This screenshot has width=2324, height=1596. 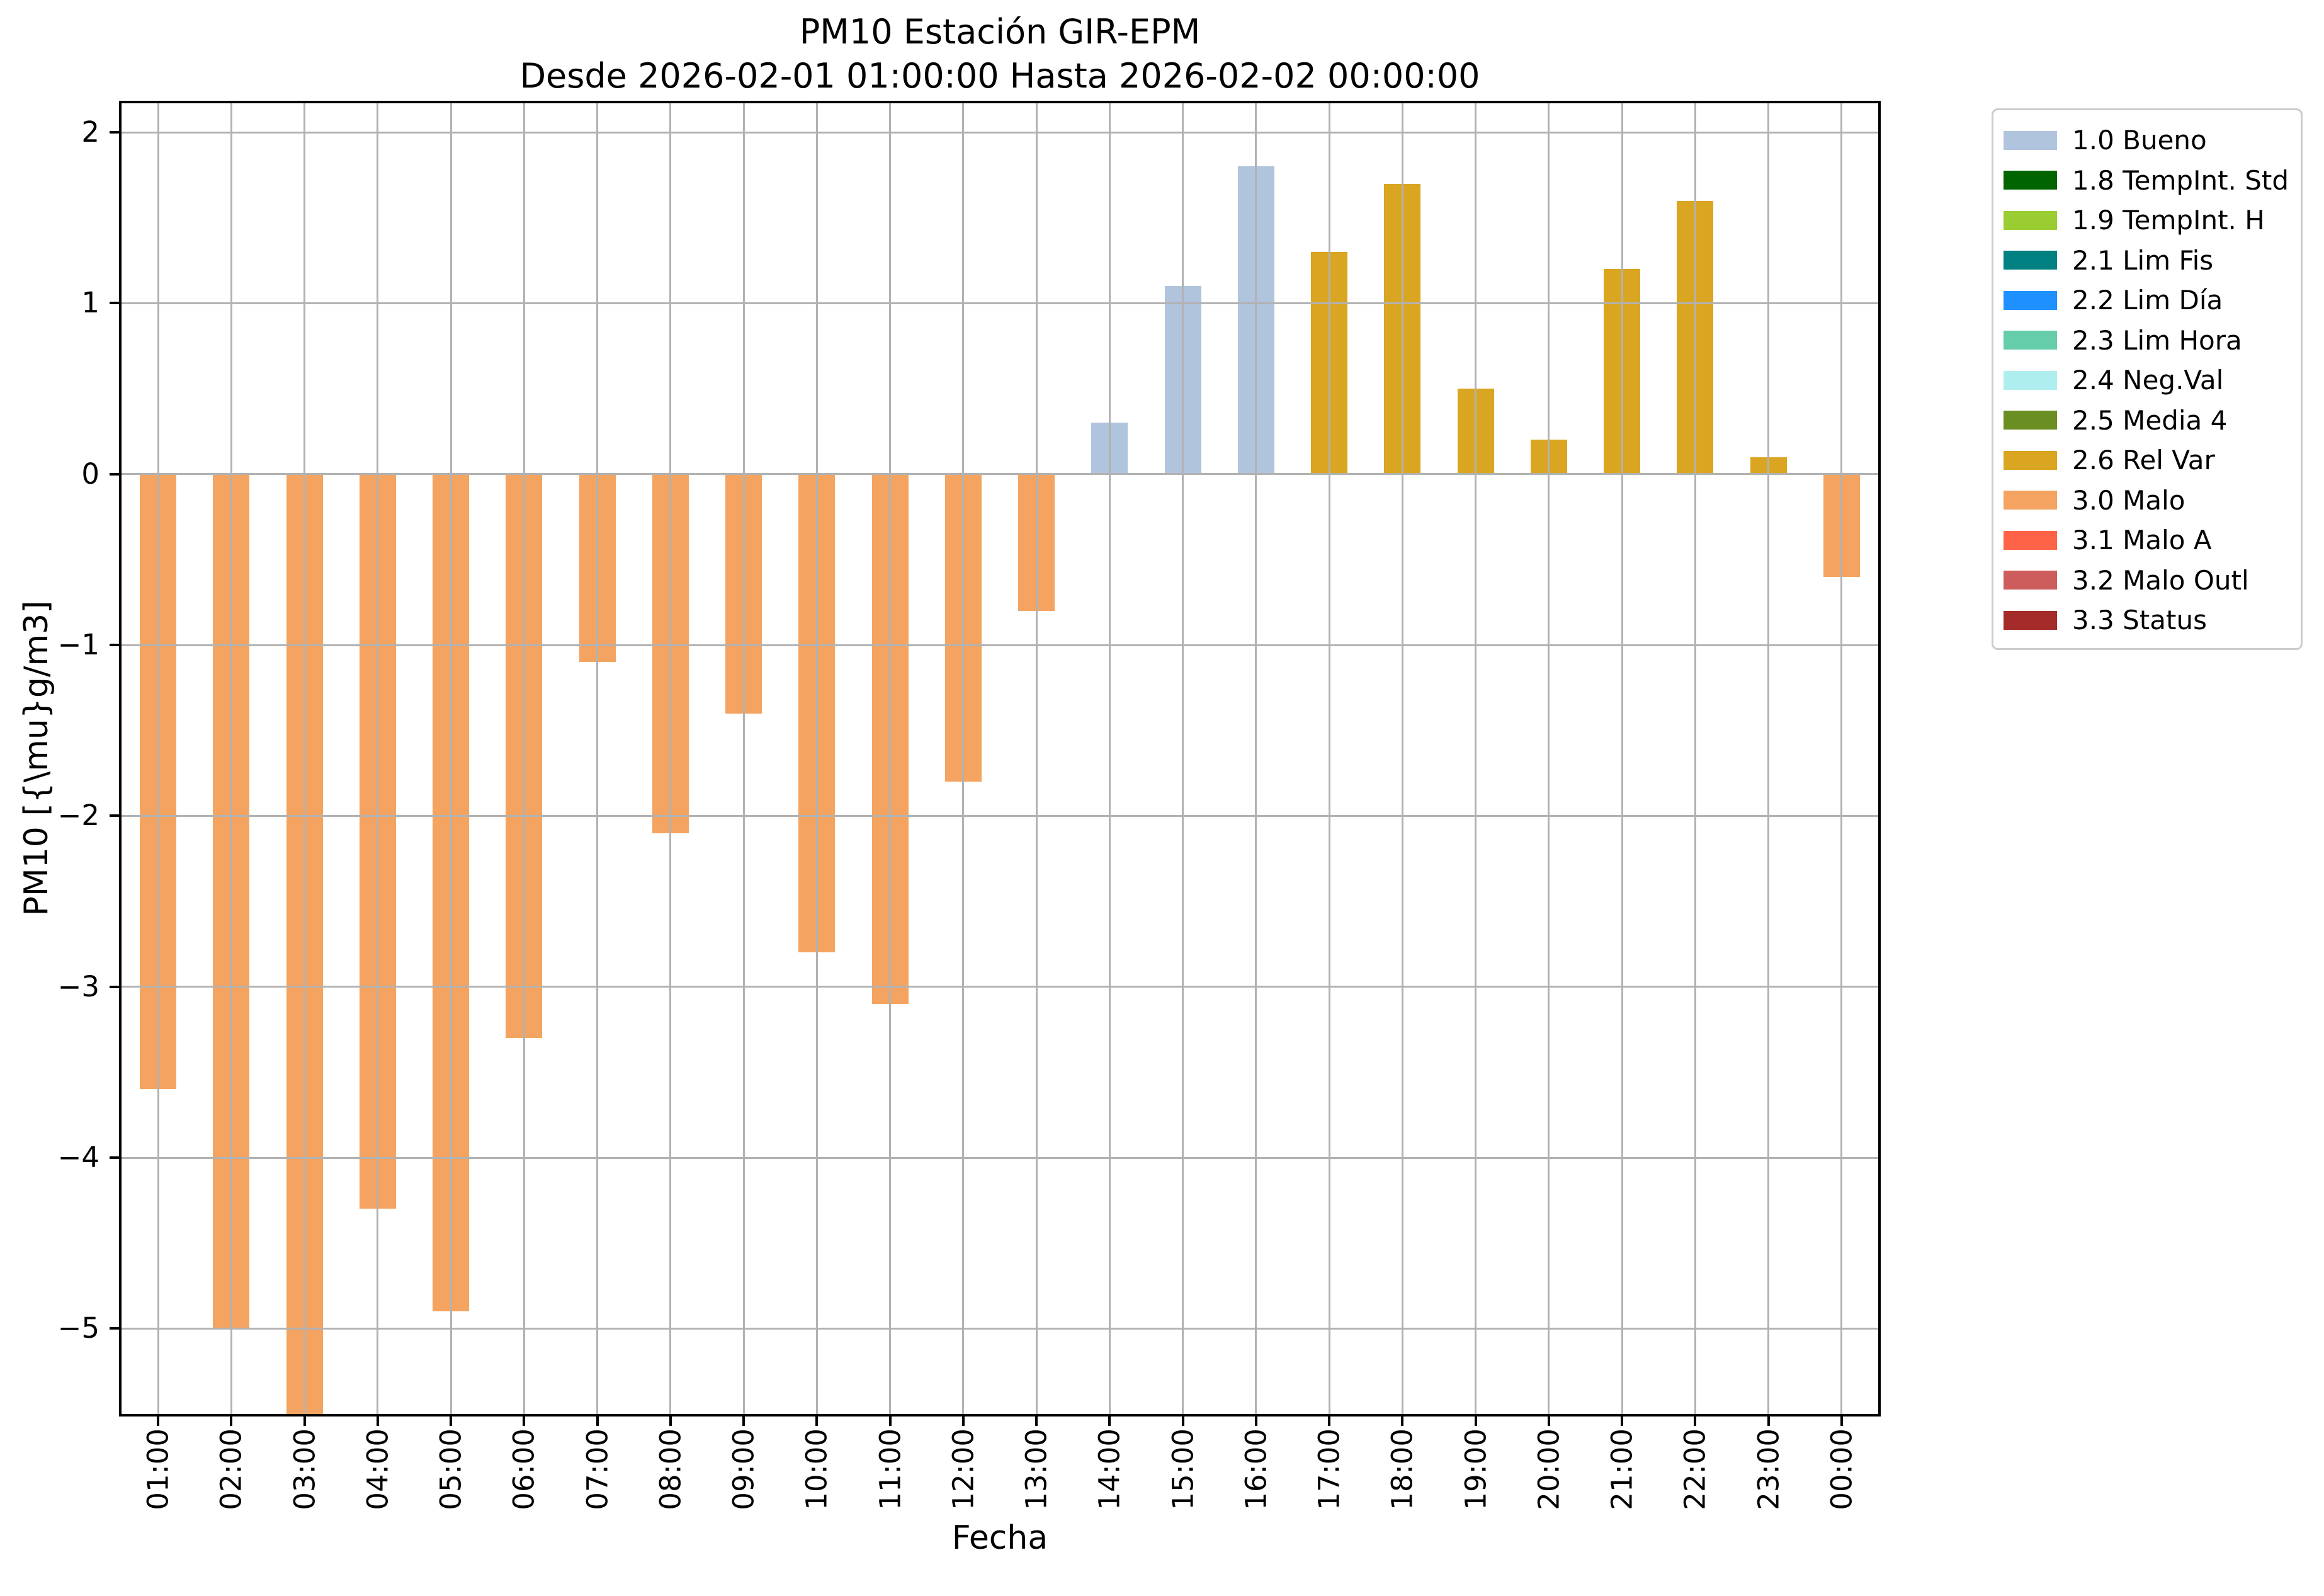 What do you see at coordinates (2149, 341) in the screenshot?
I see `legend-item: 2.3 Lim Hora` at bounding box center [2149, 341].